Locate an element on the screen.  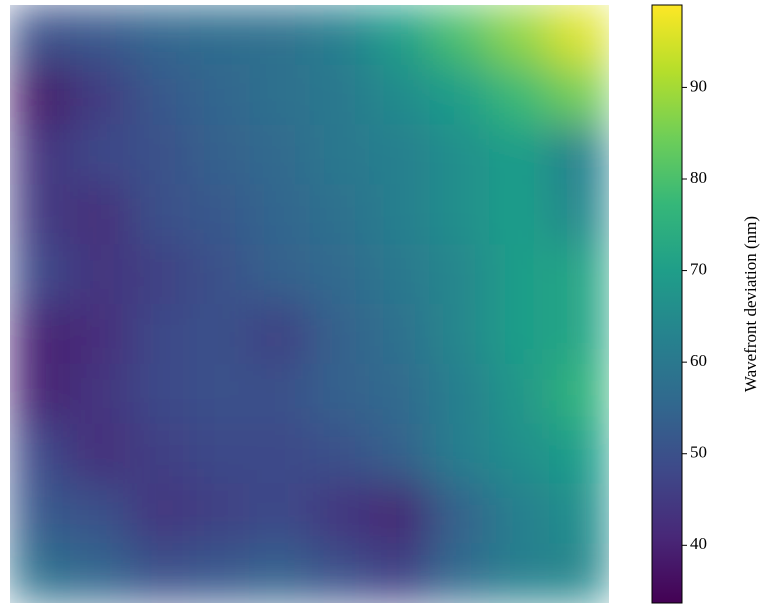
colorbar is located at coordinates (667, 304).